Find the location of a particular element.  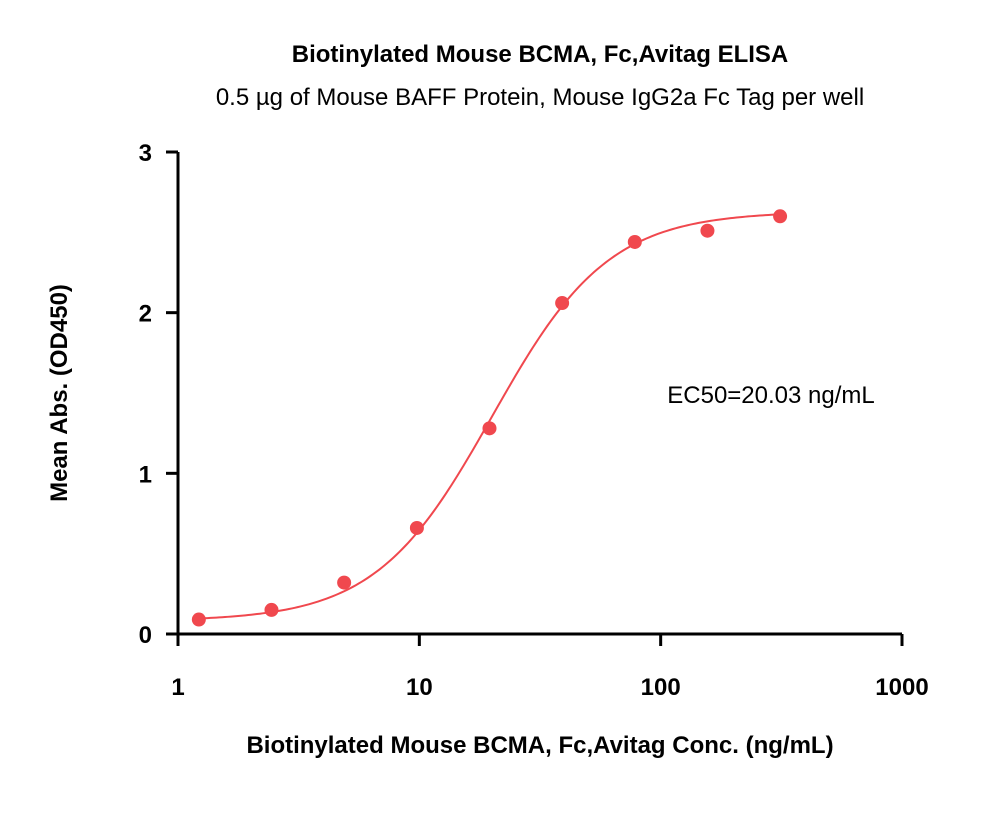

y-tick-label: 2 is located at coordinates (145, 314).